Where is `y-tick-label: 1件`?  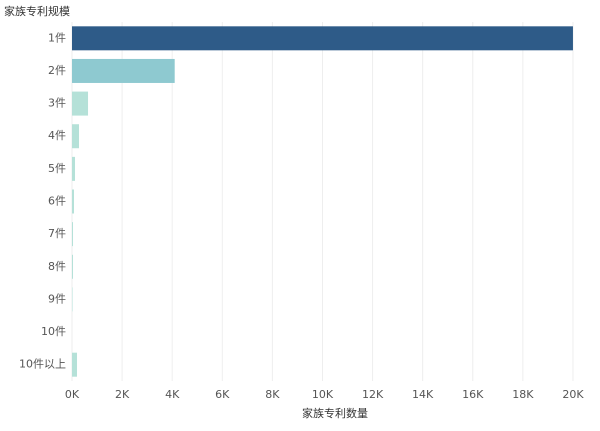 y-tick-label: 1件 is located at coordinates (57, 37).